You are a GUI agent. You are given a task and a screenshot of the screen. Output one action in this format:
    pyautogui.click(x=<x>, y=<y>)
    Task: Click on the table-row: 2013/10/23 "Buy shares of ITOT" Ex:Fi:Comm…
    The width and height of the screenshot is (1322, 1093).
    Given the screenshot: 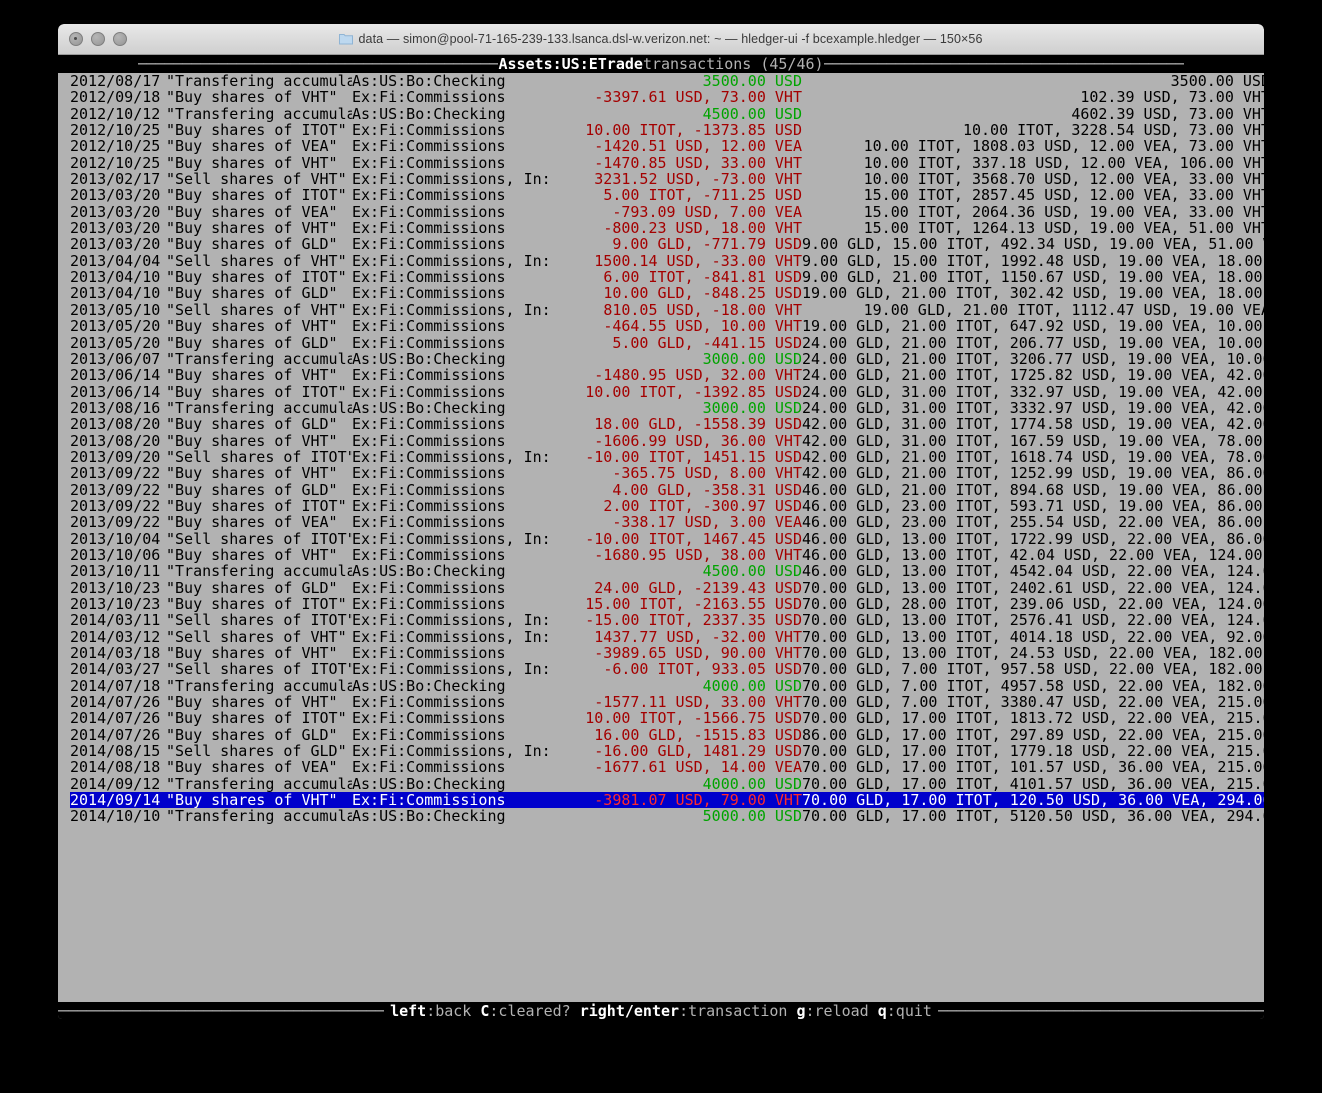 What is the action you would take?
    pyautogui.click(x=667, y=604)
    